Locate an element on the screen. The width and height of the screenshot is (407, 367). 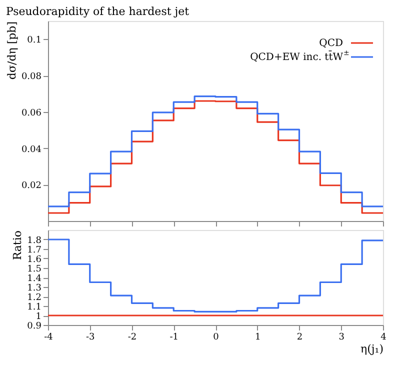
y-tick-label: 1.2 is located at coordinates (34, 298).